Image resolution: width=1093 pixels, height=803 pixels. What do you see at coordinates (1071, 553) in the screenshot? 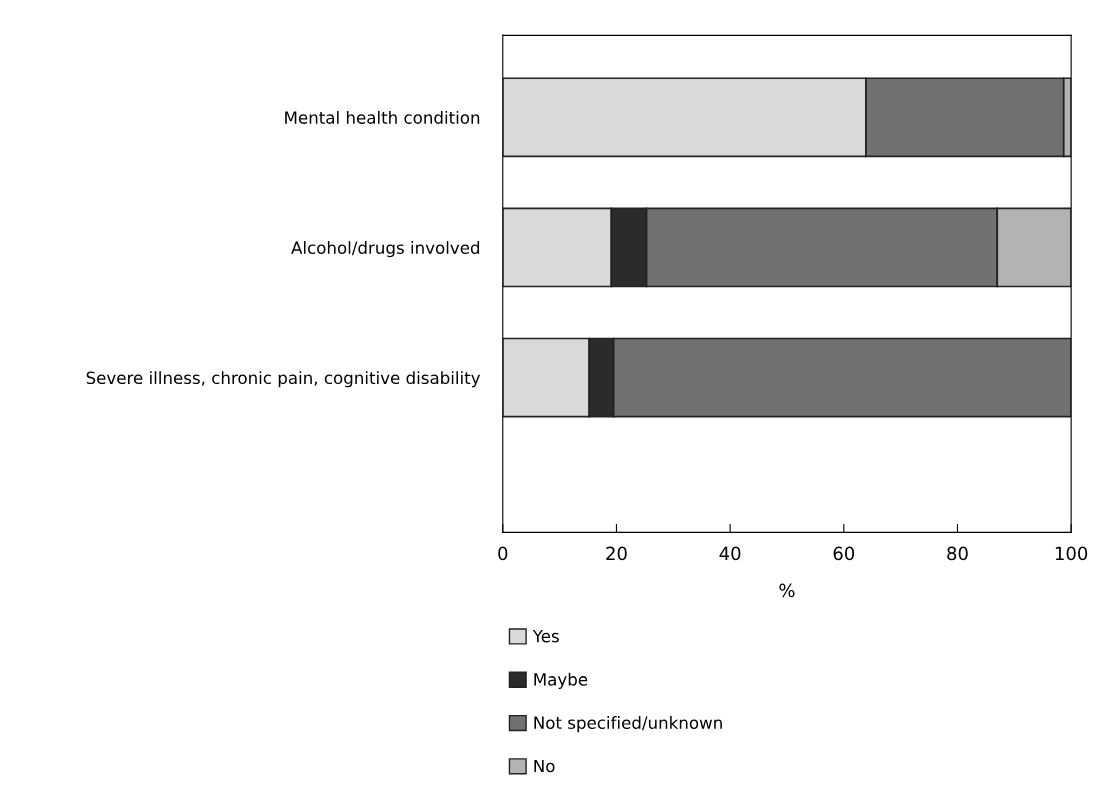
I see `x-tick-label: 100` at bounding box center [1071, 553].